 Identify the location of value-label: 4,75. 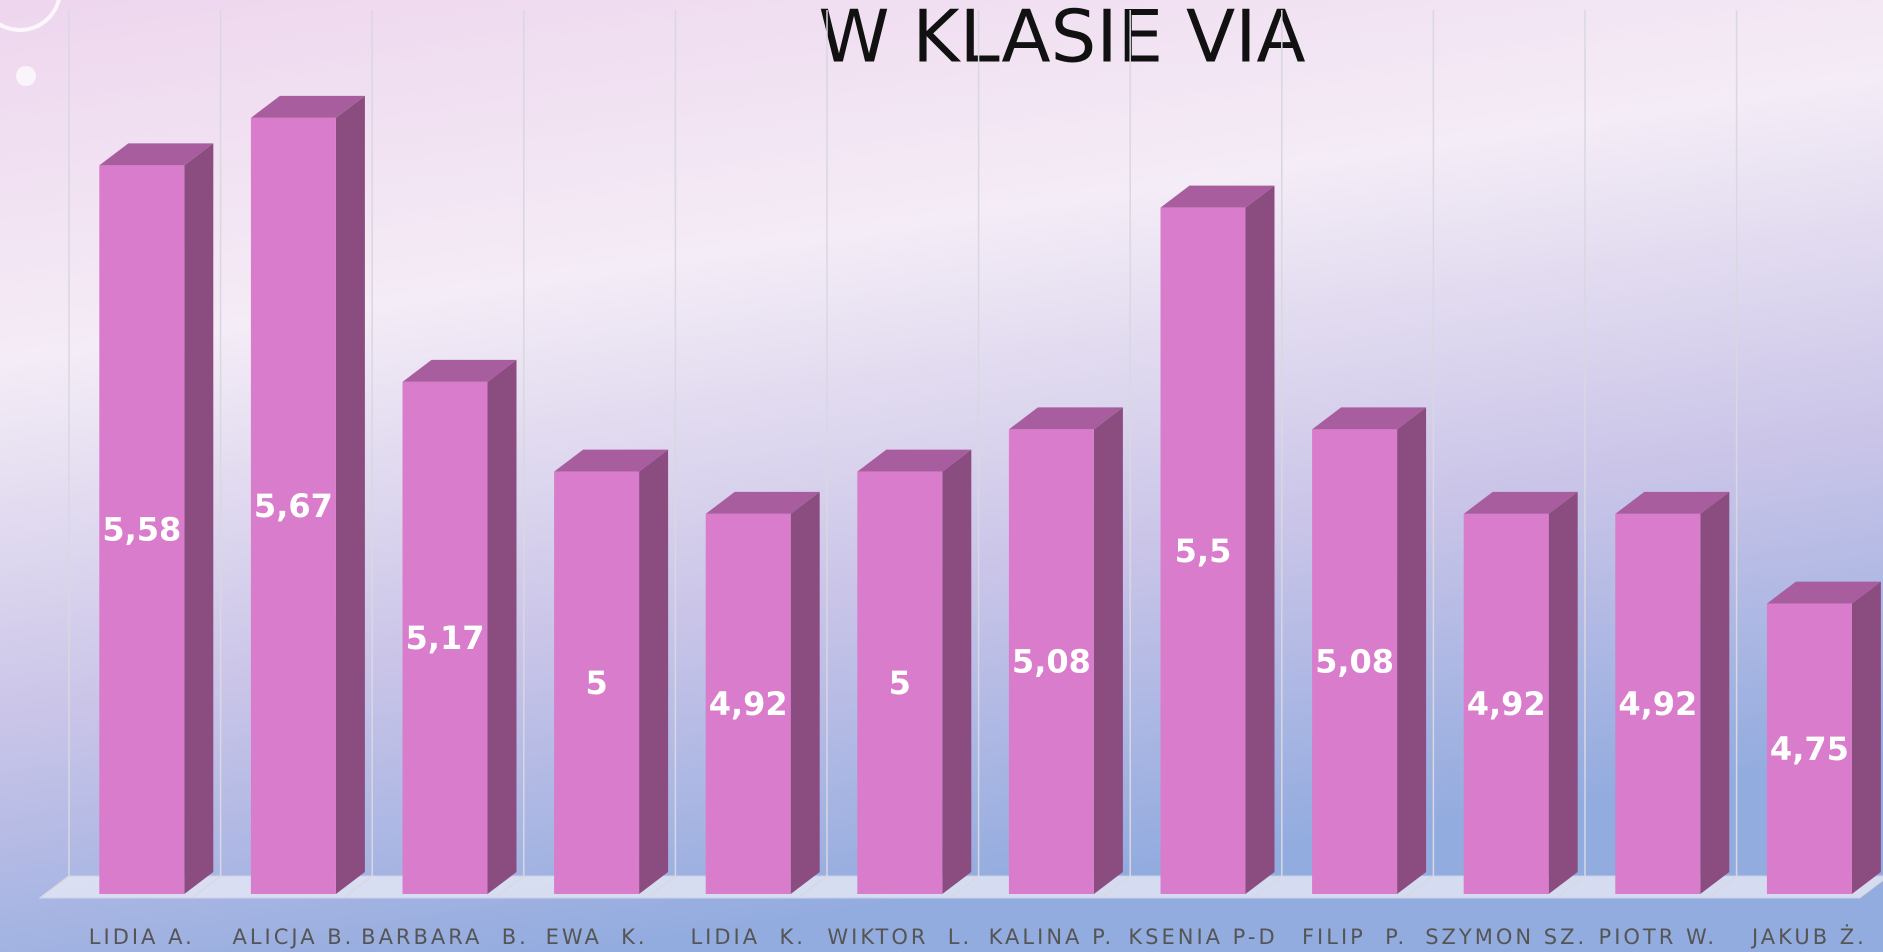
(1809, 749).